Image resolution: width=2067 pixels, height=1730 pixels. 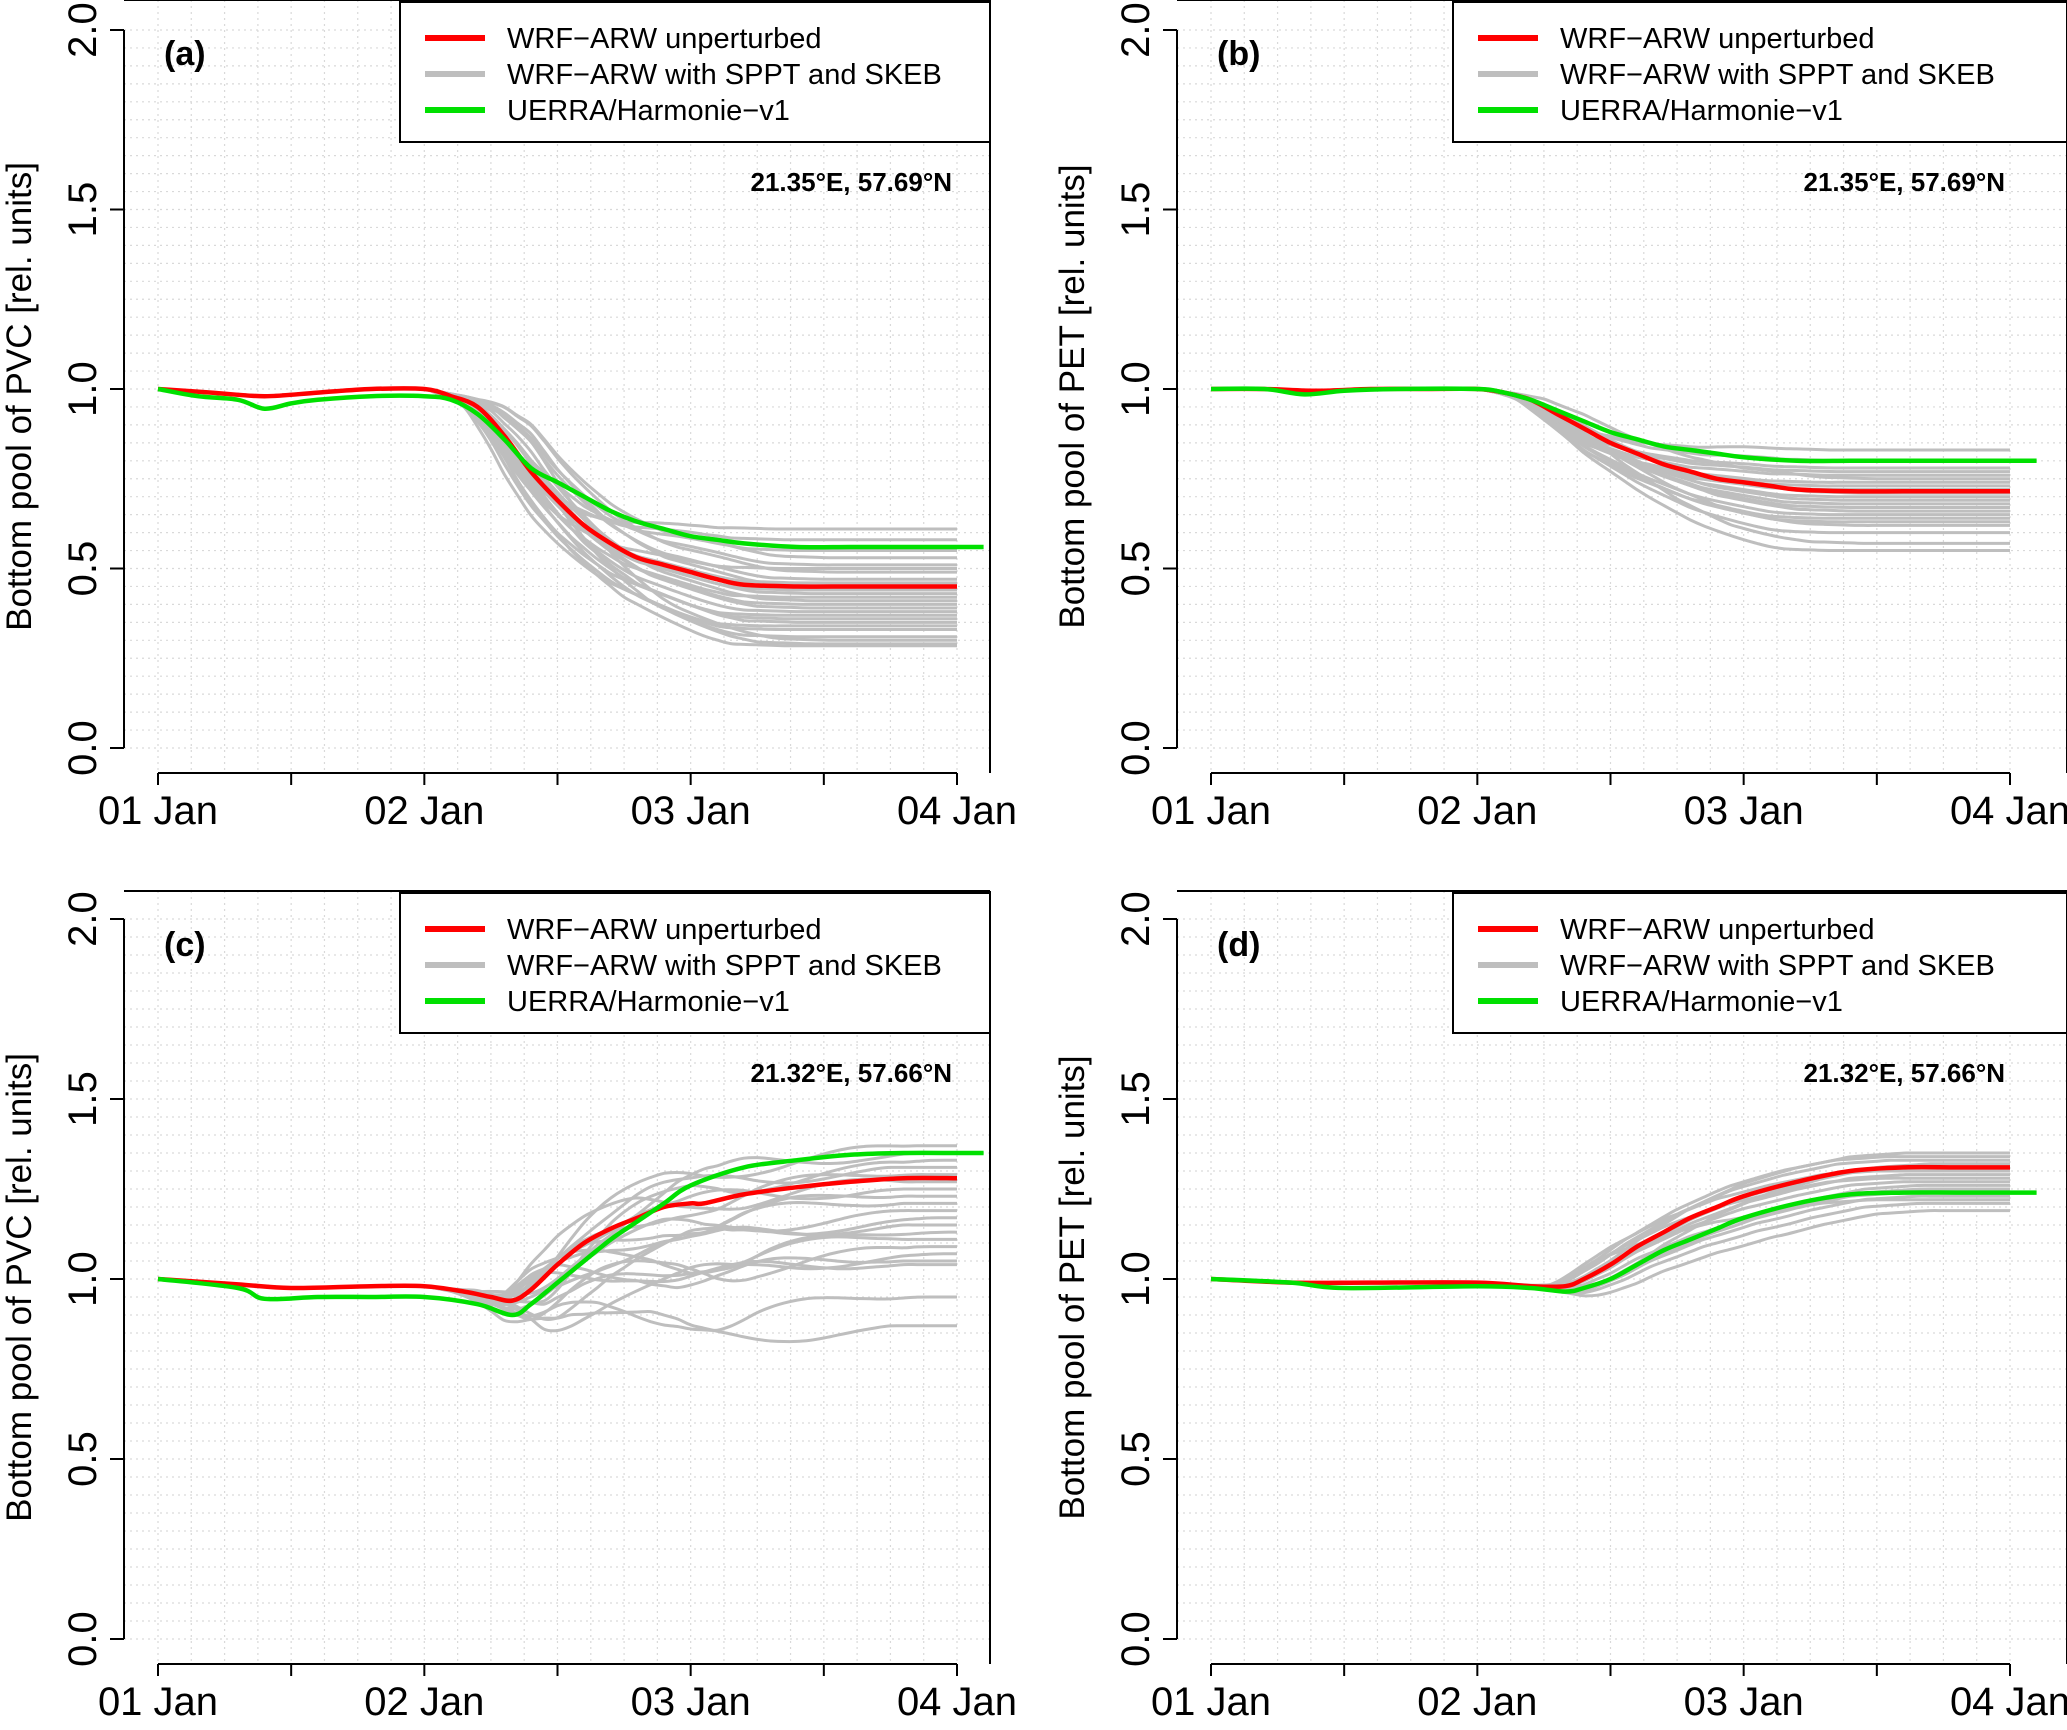 What do you see at coordinates (1611, 470) in the screenshot?
I see `ensemble-series` at bounding box center [1611, 470].